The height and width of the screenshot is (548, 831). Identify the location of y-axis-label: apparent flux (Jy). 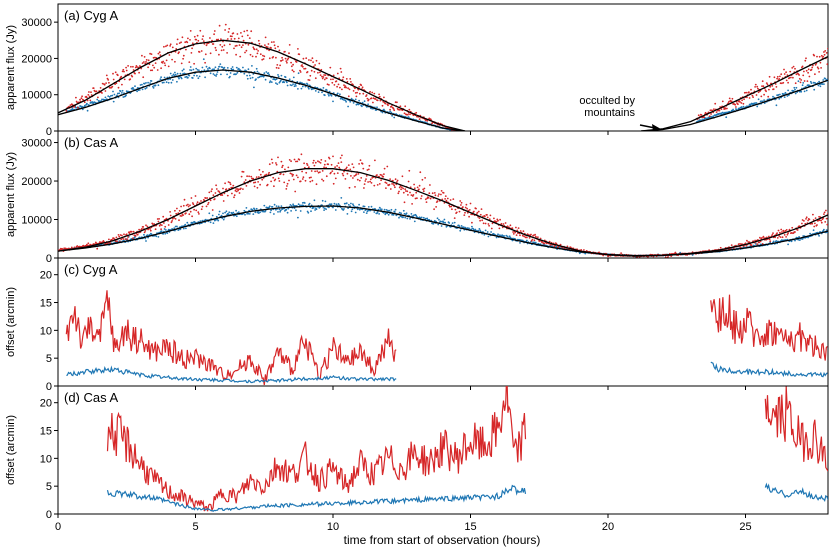
(11, 67).